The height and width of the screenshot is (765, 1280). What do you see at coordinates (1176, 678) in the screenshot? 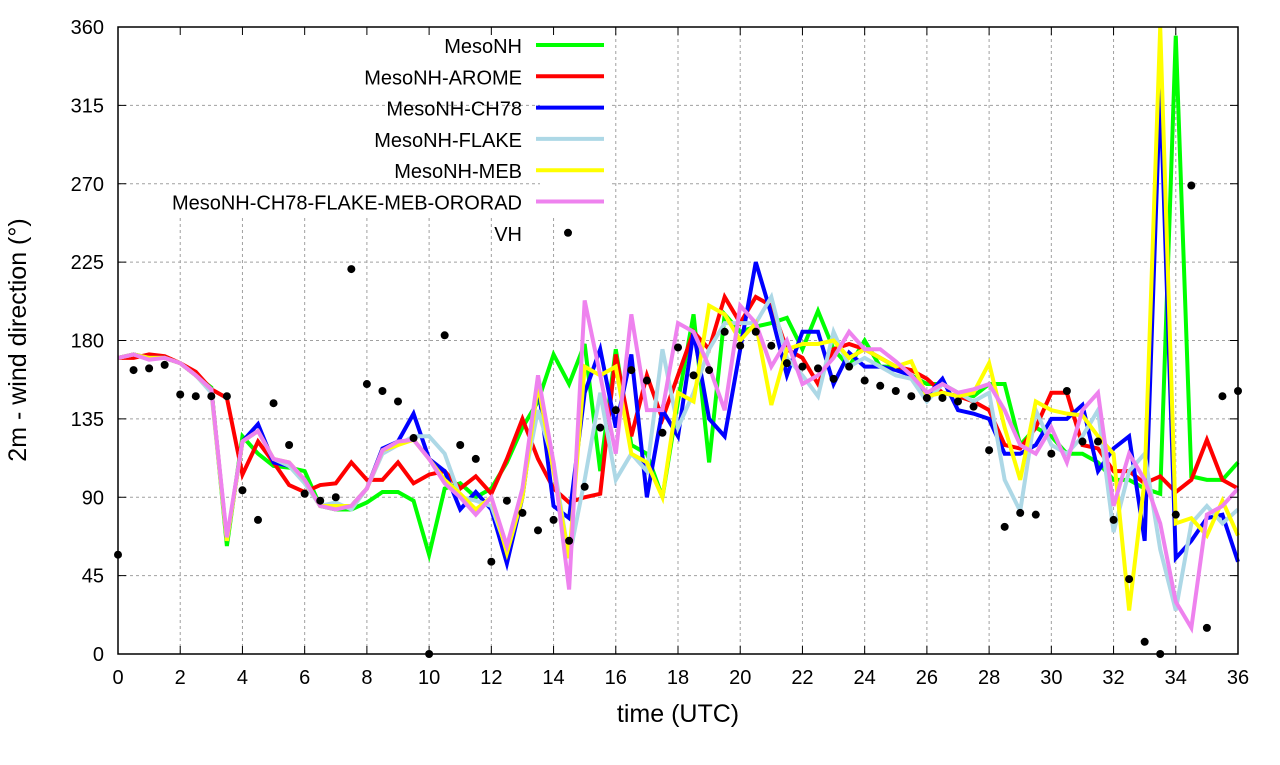
I see `x-tick-label: 34` at bounding box center [1176, 678].